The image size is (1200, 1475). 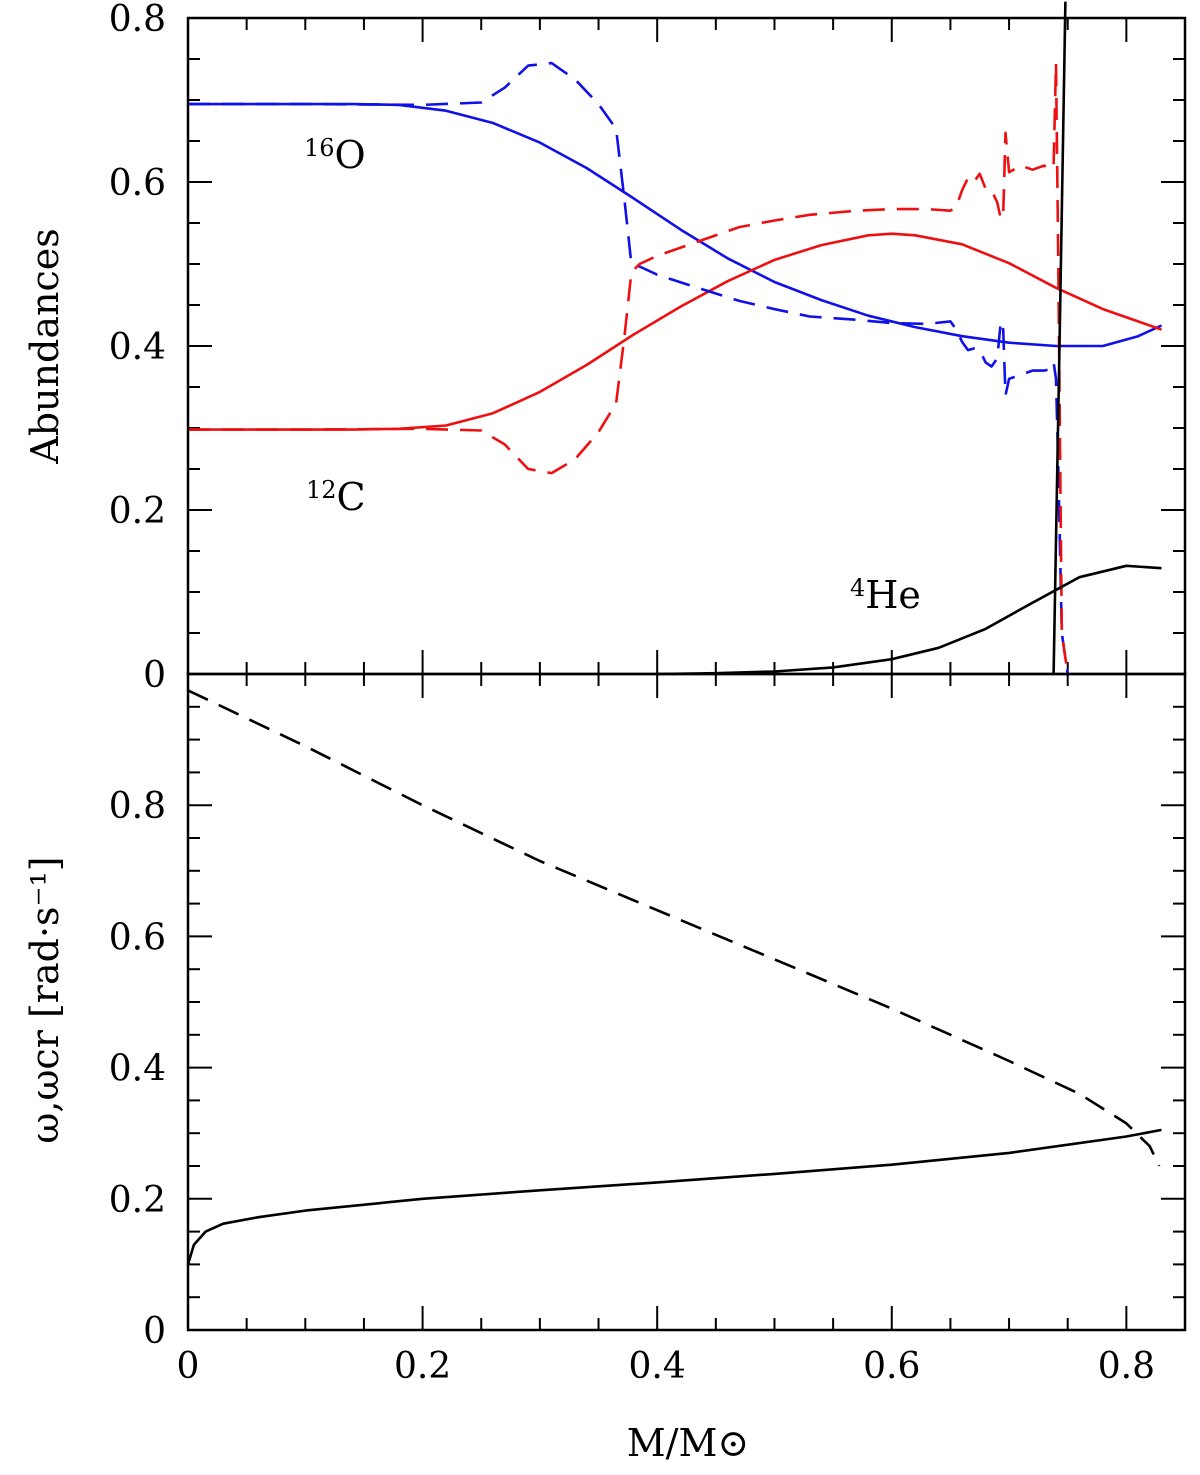 What do you see at coordinates (321, 490) in the screenshot?
I see `annotation-carbon-12-mass: 12` at bounding box center [321, 490].